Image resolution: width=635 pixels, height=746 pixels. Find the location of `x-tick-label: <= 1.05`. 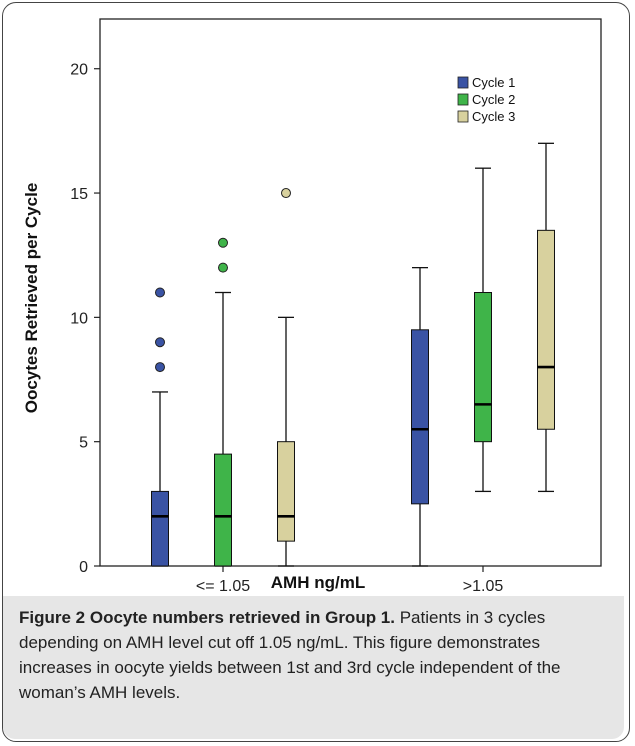

x-tick-label: <= 1.05 is located at coordinates (223, 586).